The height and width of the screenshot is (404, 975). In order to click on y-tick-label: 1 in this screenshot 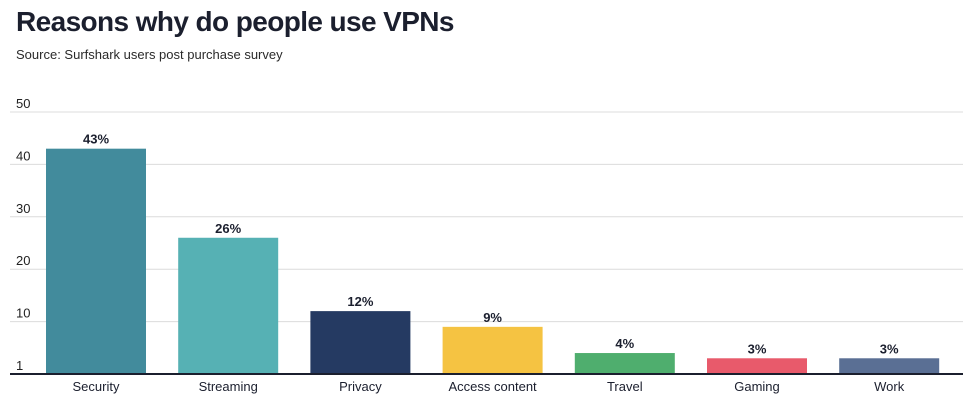, I will do `click(19, 365)`.